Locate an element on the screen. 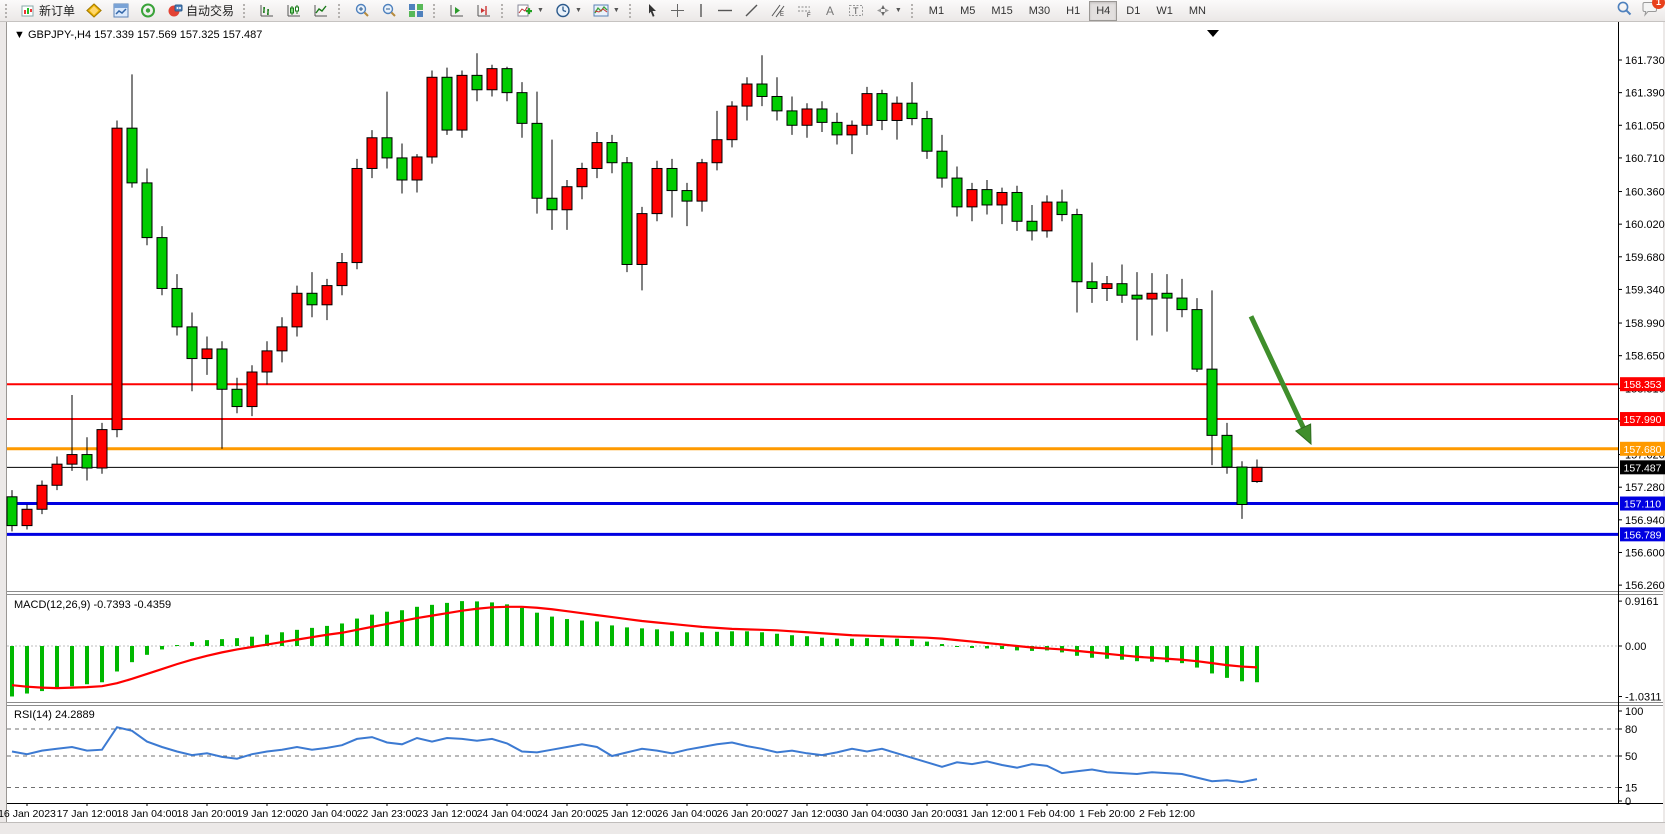 The image size is (1665, 834). timeframe-button-h4: H4 is located at coordinates (1103, 10).